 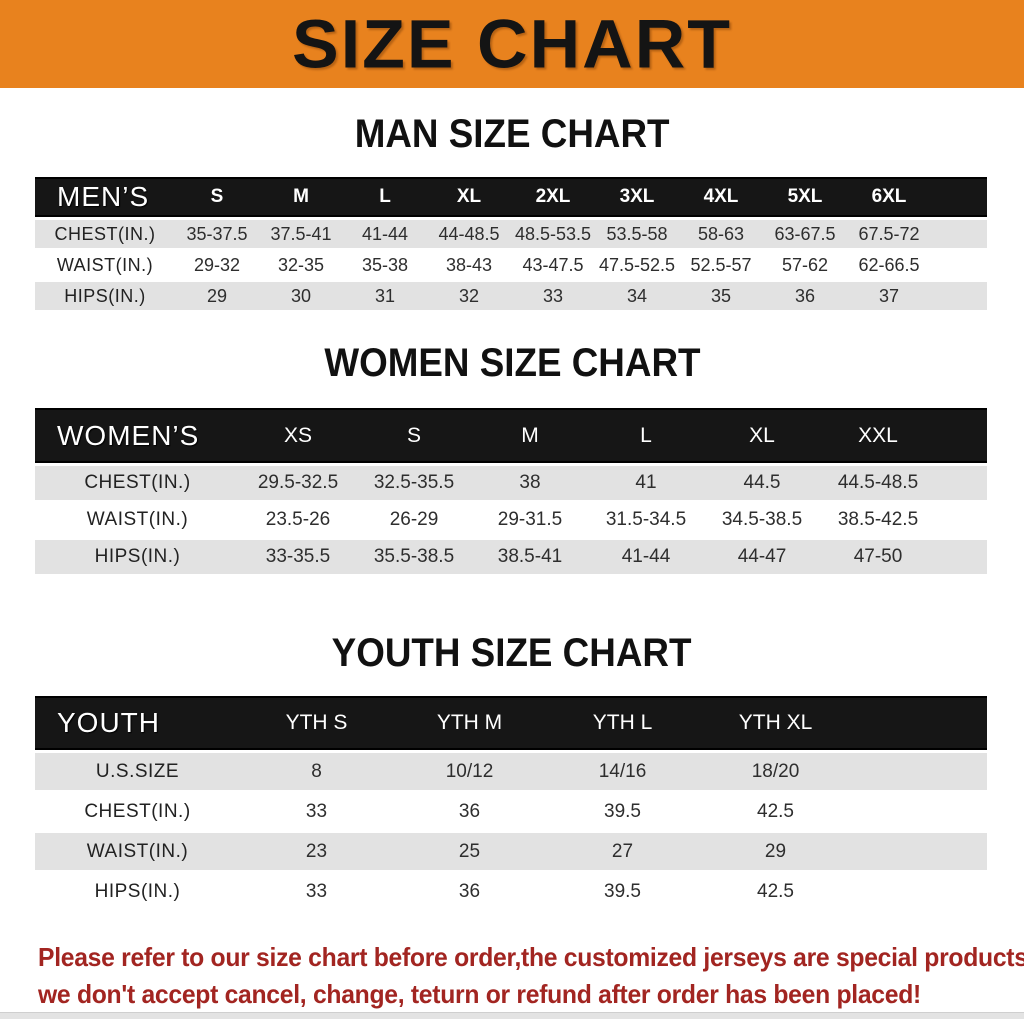 What do you see at coordinates (511, 771) in the screenshot?
I see `table-row: U.S.SIZE 8 10/12 14/16 18/20` at bounding box center [511, 771].